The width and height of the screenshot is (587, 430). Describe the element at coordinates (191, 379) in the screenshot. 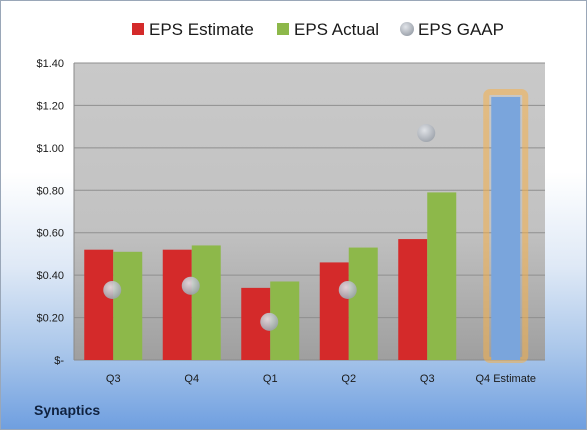

I see `x-tick-label: Q4` at that location.